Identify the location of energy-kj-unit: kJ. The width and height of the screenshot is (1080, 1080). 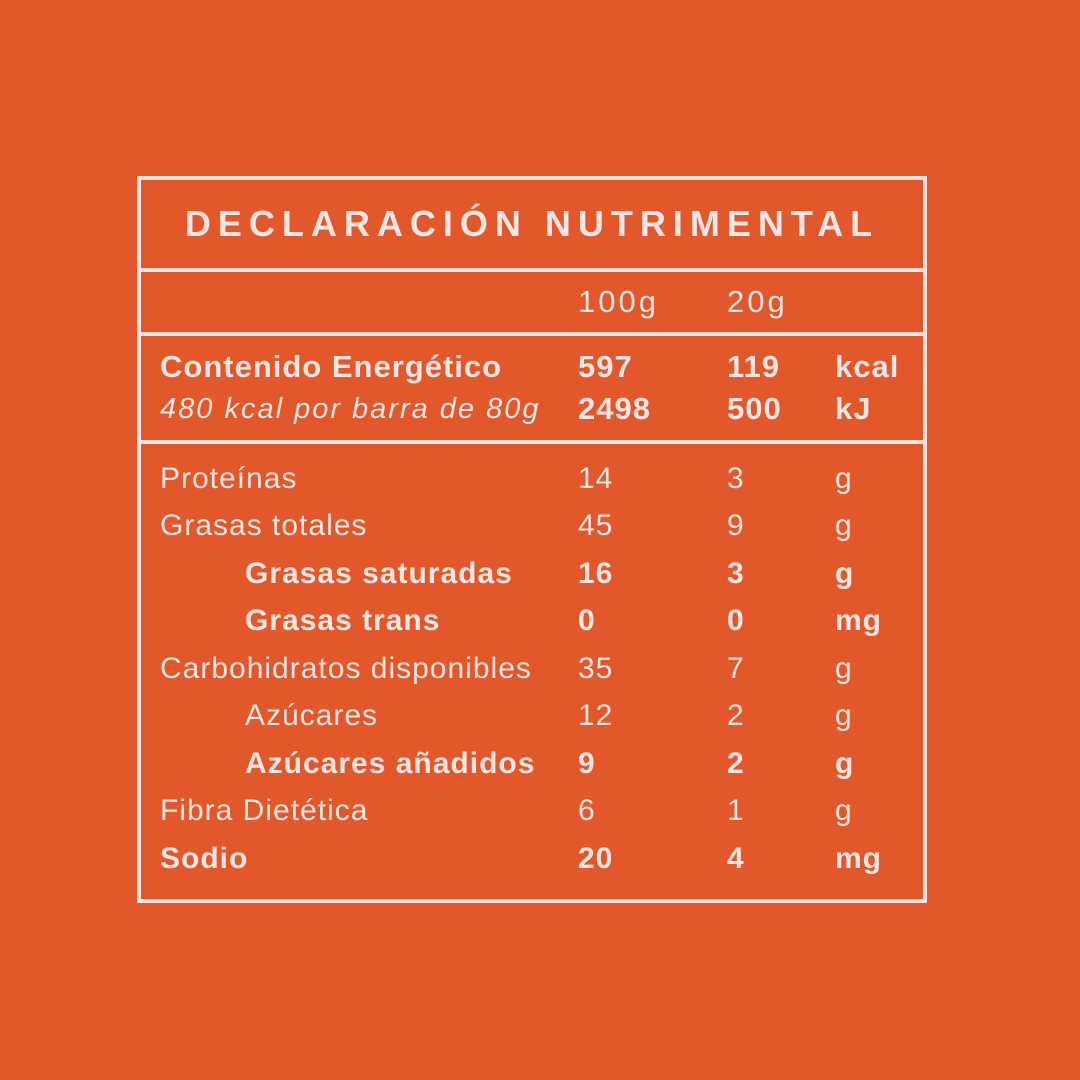
(853, 409).